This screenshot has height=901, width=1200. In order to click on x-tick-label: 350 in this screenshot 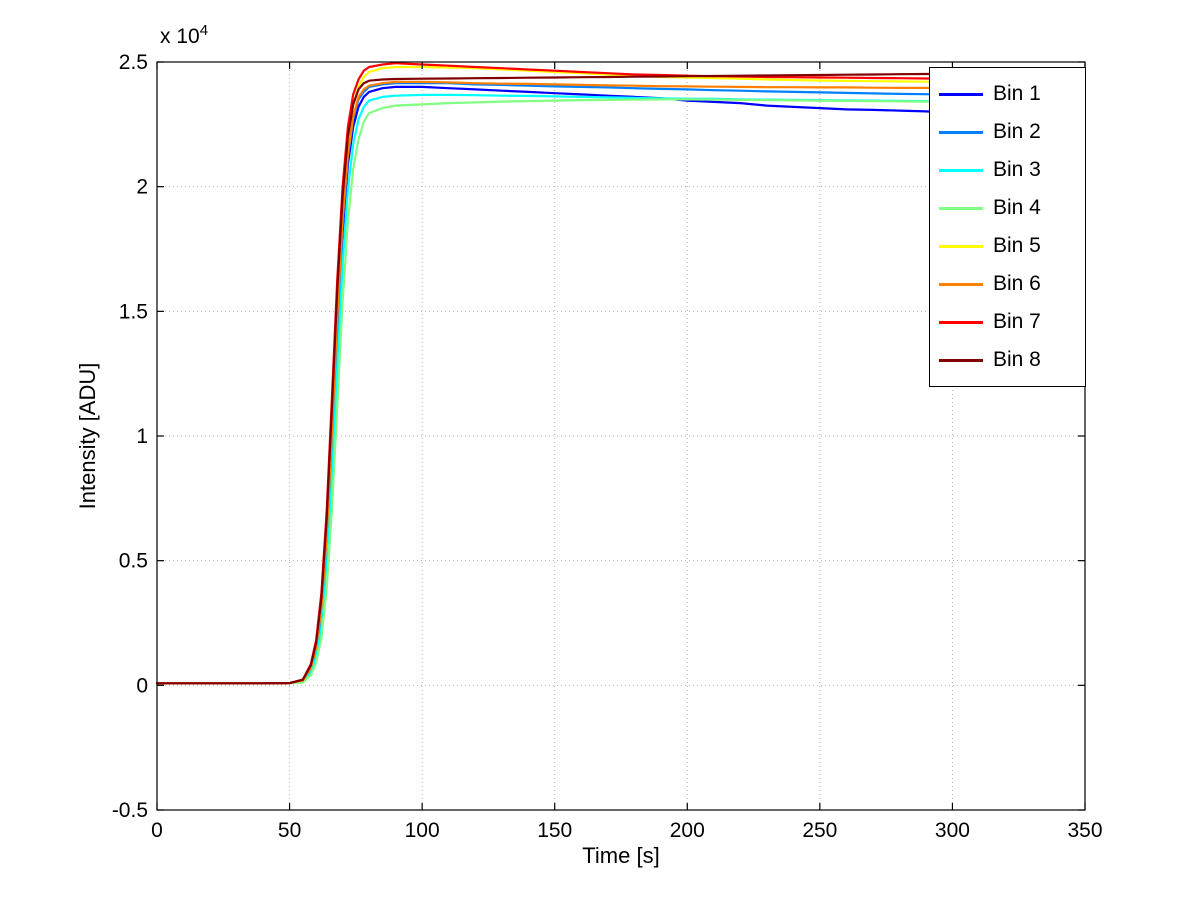, I will do `click(1084, 830)`.